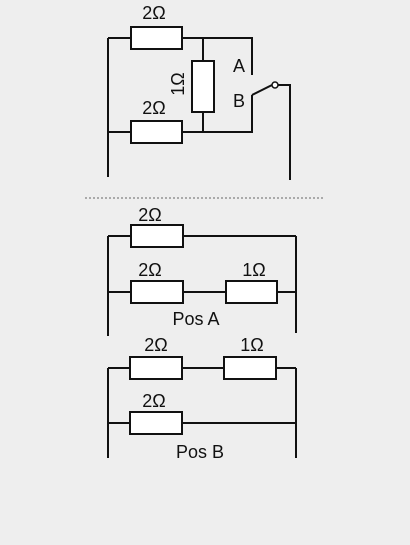  What do you see at coordinates (153, 401) in the screenshot?
I see `pos-b-resistor-lower-label: 2Ω` at bounding box center [153, 401].